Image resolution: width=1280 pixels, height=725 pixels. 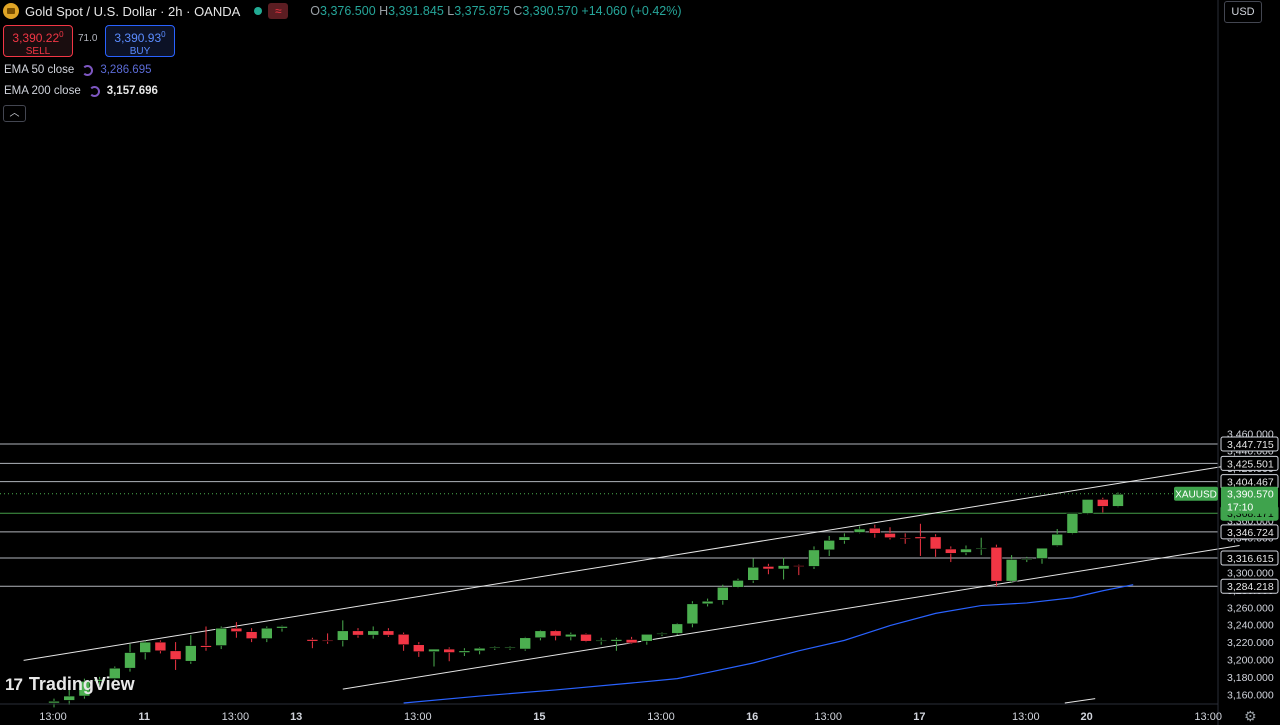 I want to click on ema50-line, so click(x=768, y=644).